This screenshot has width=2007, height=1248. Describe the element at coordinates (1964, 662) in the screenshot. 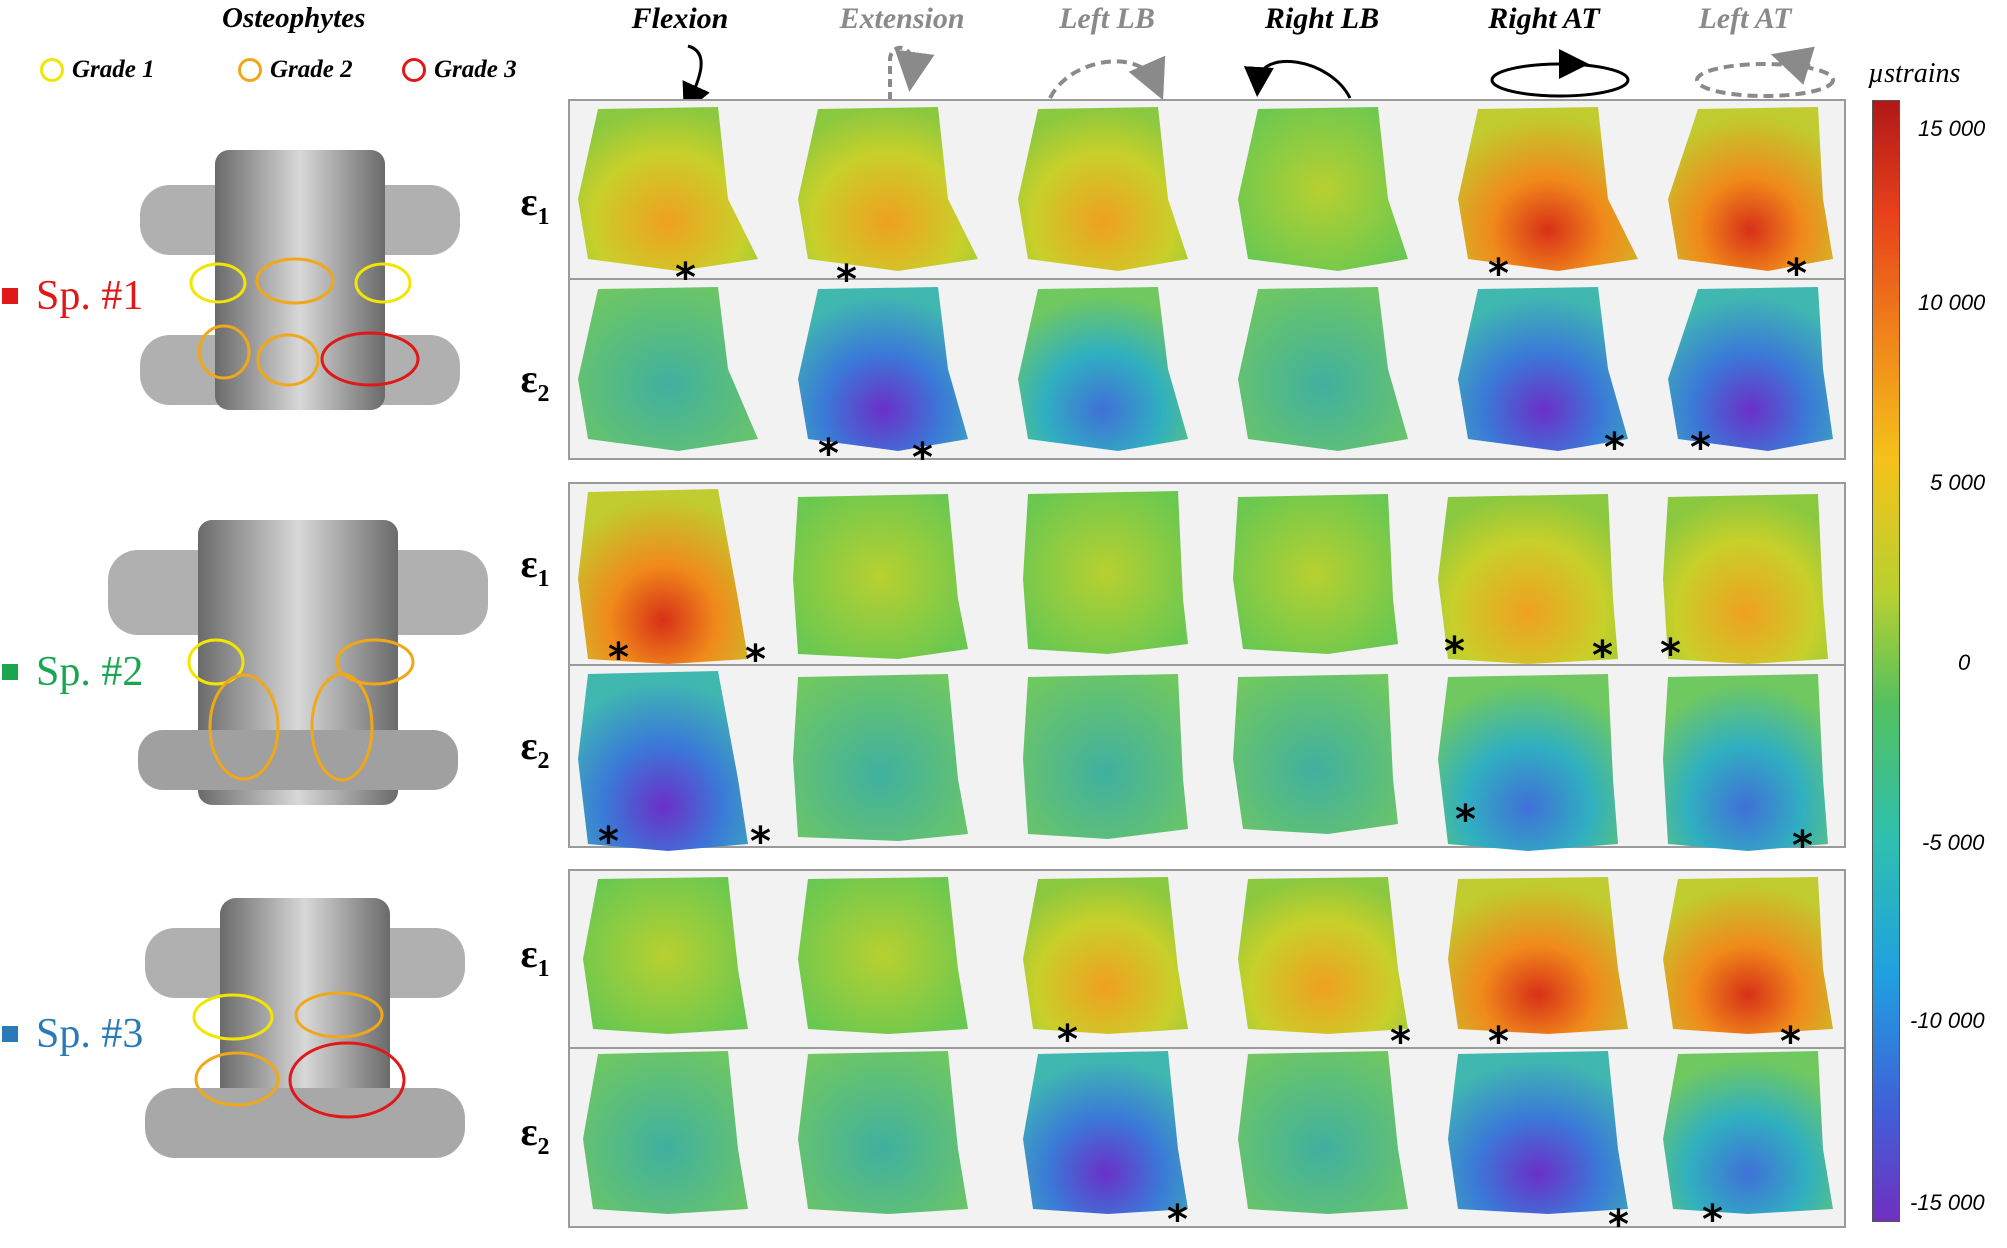

I see `colorbar-tick-0: 0` at that location.